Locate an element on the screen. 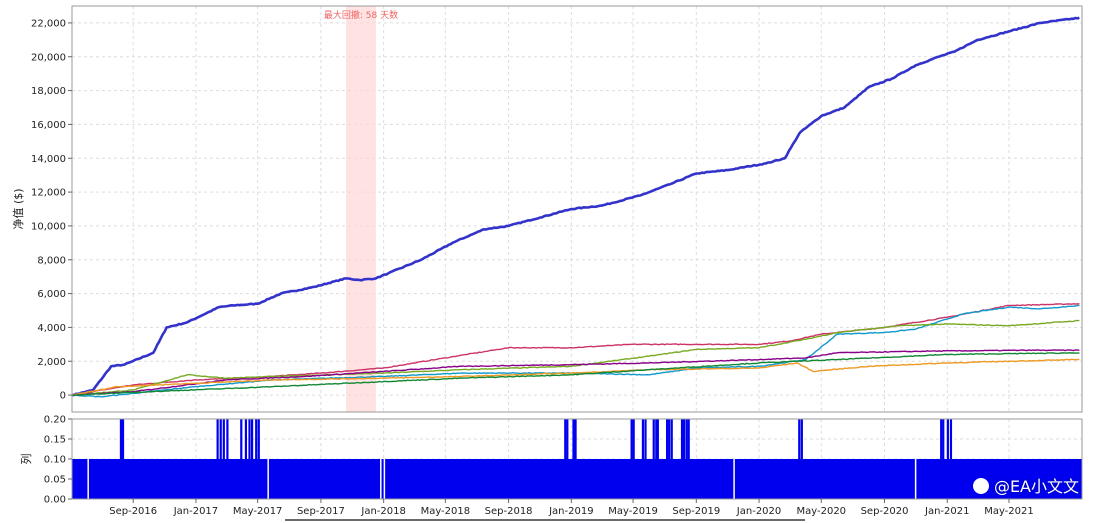  x-tick-label: Sep-2018 is located at coordinates (509, 511).